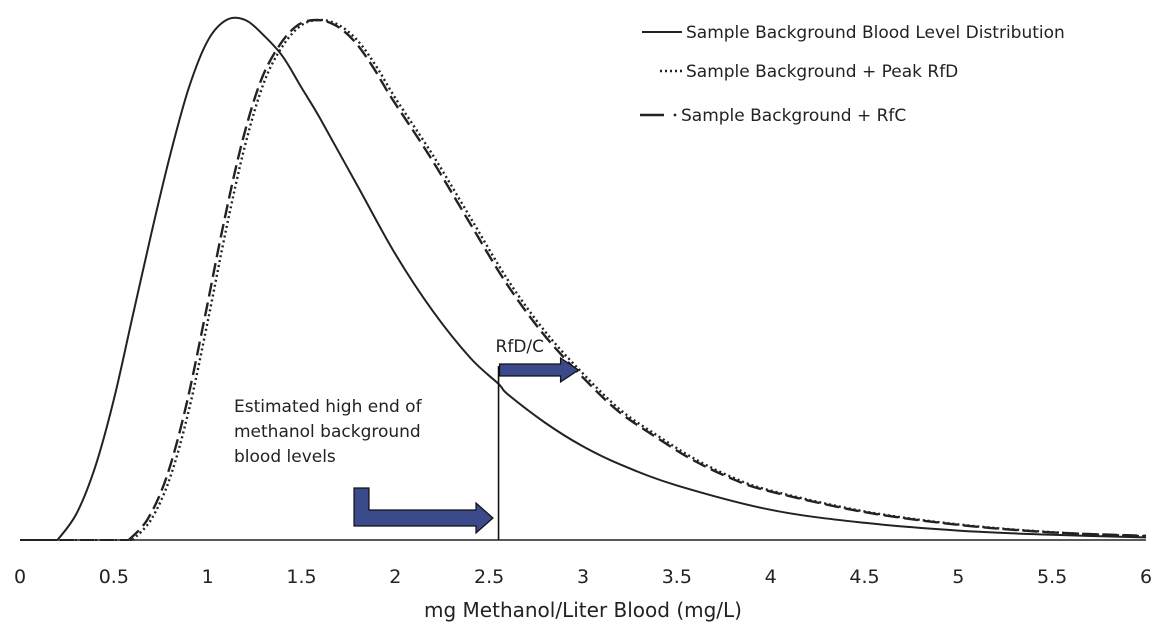  Describe the element at coordinates (20, 577) in the screenshot. I see `x-tick-label: 0` at that location.